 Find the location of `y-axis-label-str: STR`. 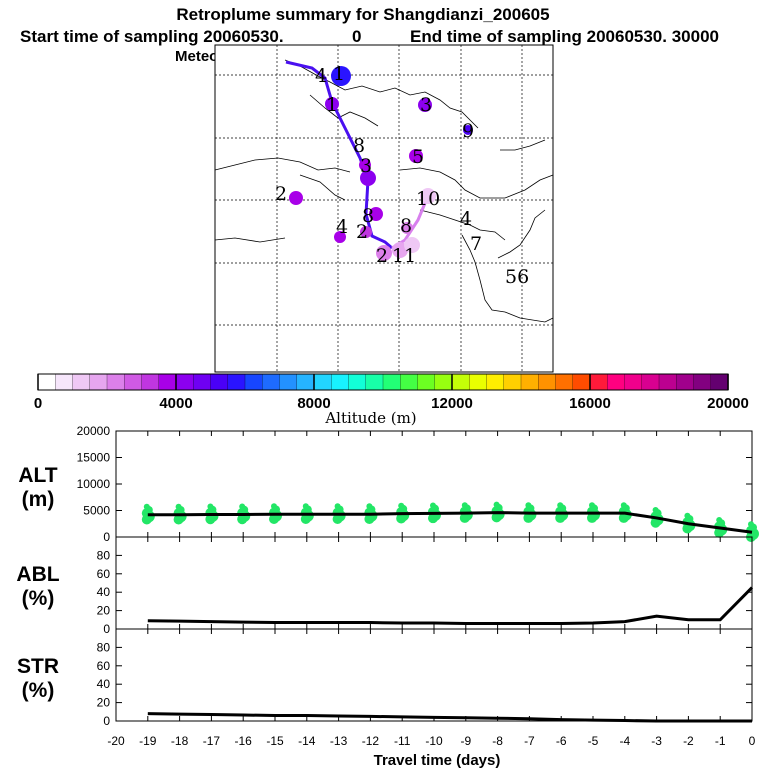

y-axis-label-str: STR is located at coordinates (38, 666).